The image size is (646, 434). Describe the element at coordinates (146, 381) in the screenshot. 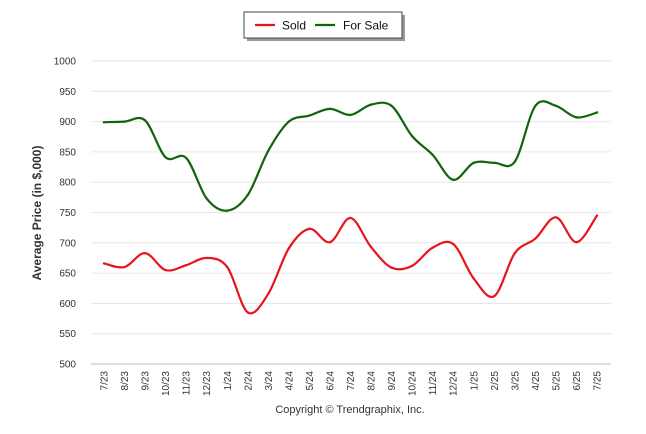

I see `x-tick-label-9-23: 9/23` at that location.